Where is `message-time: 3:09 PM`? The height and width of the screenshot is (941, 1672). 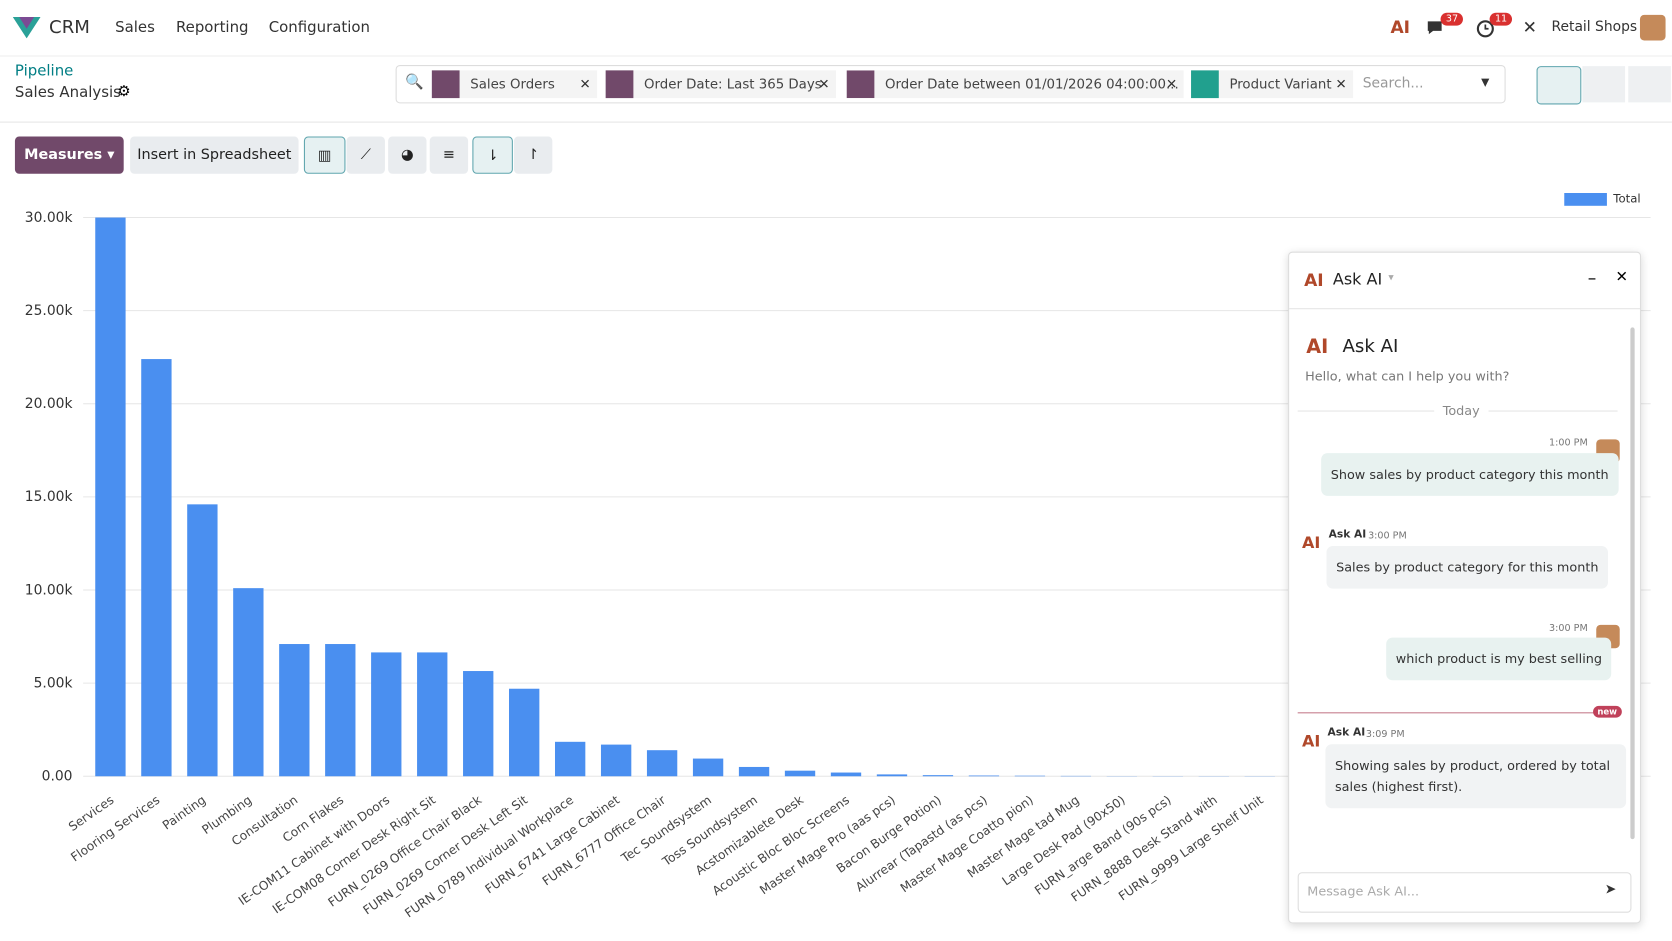 message-time: 3:09 PM is located at coordinates (1385, 735).